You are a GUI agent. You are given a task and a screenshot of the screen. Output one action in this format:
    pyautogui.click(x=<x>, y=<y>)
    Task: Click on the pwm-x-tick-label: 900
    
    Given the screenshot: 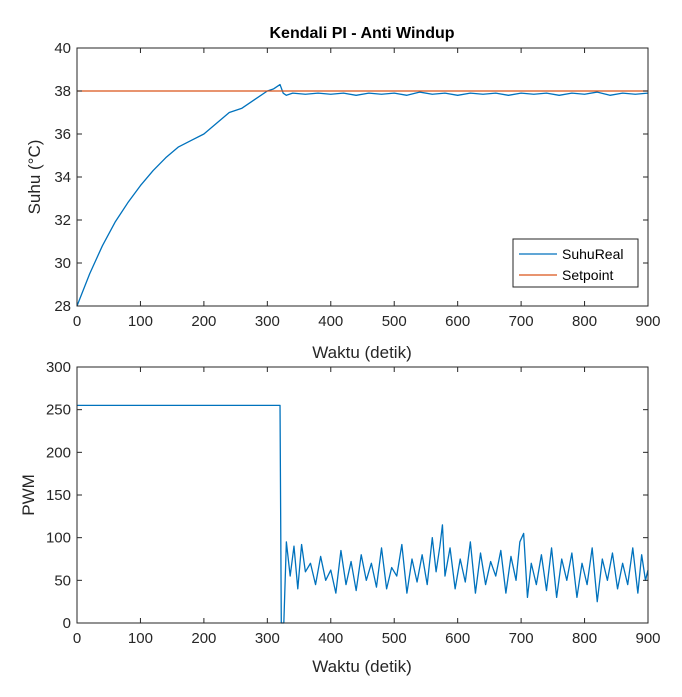 What is the action you would take?
    pyautogui.click(x=647, y=638)
    